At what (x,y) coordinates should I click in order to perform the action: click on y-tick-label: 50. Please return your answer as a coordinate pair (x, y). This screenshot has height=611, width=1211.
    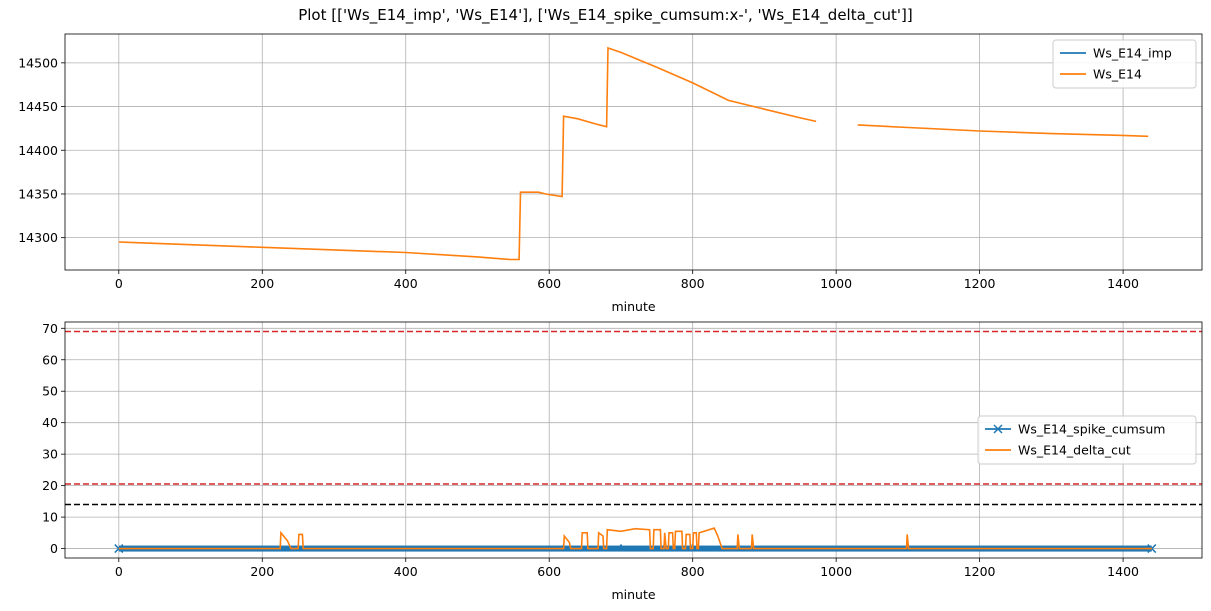
    Looking at the image, I should click on (50, 391).